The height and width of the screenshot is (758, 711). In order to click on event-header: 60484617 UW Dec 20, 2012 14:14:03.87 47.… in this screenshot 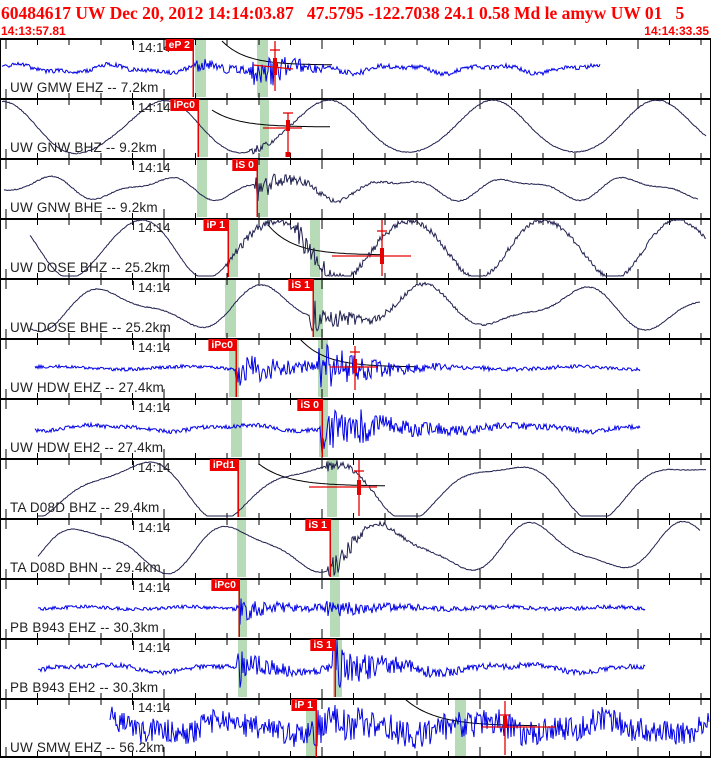, I will do `click(343, 13)`.